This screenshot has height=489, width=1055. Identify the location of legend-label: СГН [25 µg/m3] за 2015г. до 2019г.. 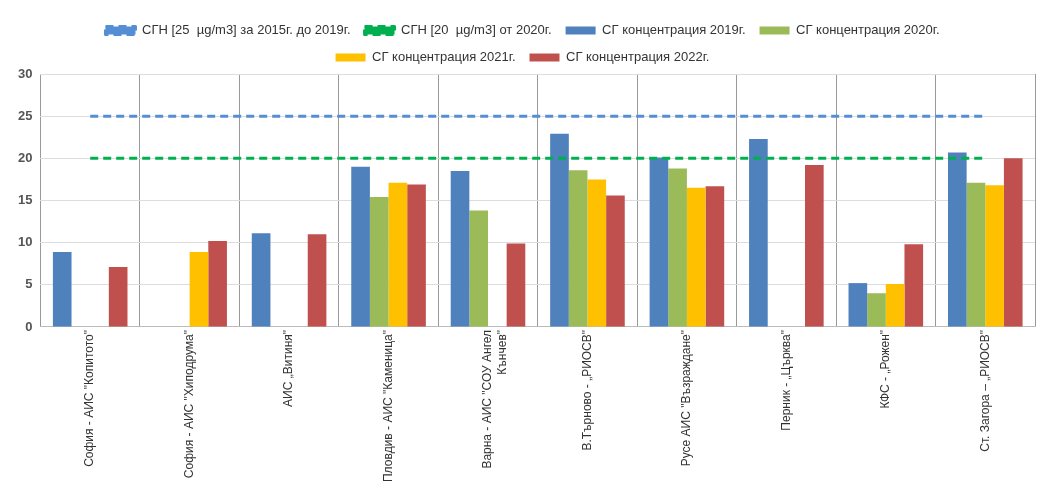
(246, 30).